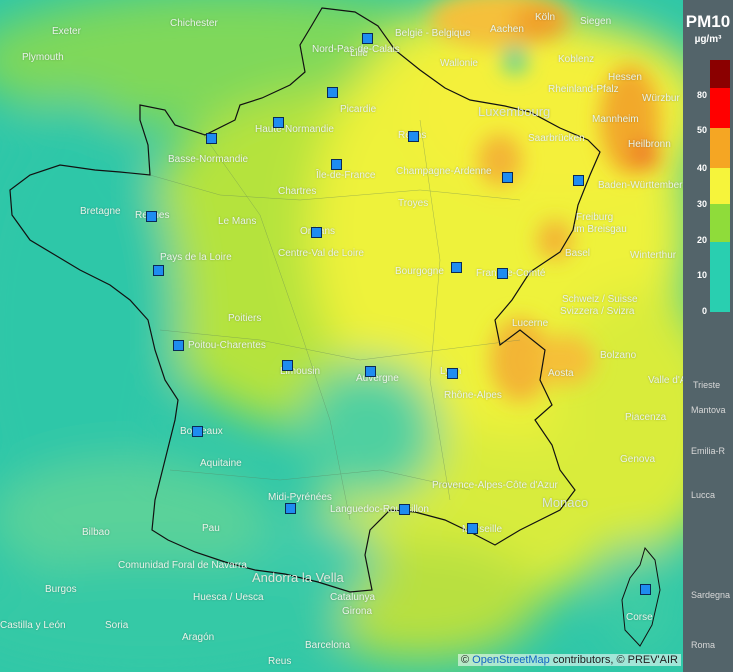 Image resolution: width=733 pixels, height=672 pixels. Describe the element at coordinates (708, 39) in the screenshot. I see `legend-unit: µg/m³` at that location.